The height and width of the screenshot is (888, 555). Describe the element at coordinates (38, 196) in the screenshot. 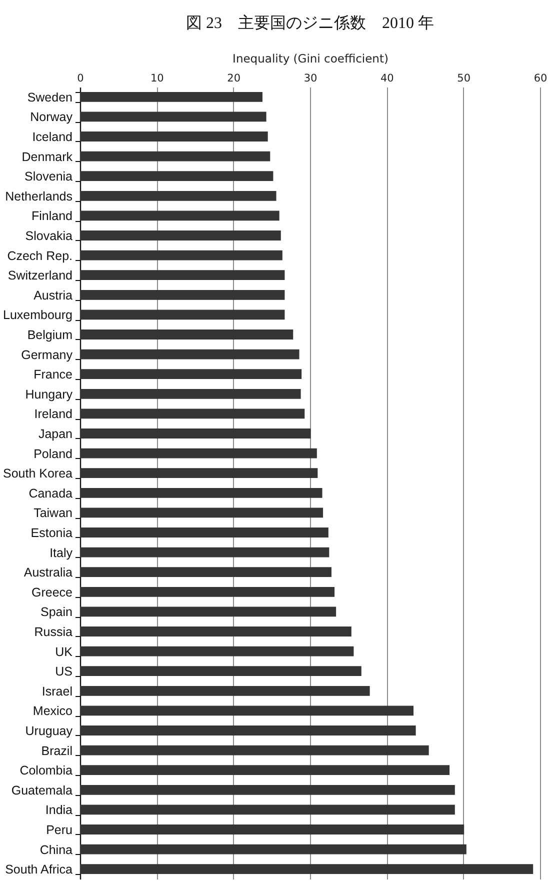

I see `y-tick-label: Netherlands` at that location.